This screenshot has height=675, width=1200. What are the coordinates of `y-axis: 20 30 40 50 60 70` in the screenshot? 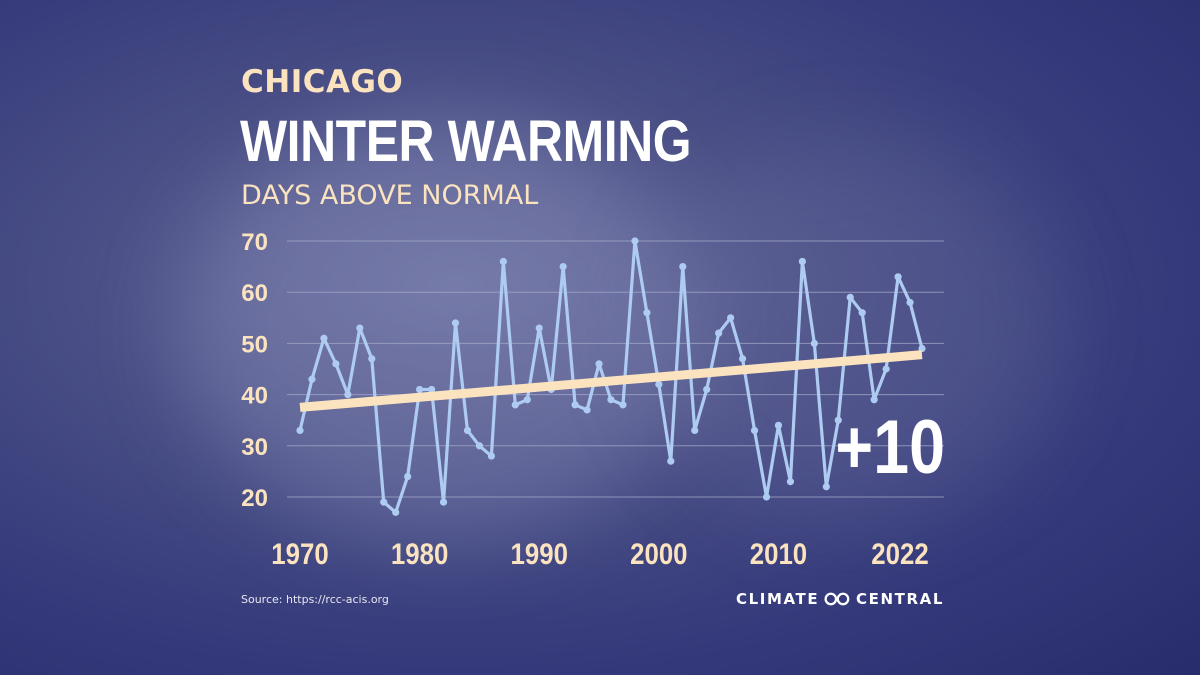 It's located at (254, 370).